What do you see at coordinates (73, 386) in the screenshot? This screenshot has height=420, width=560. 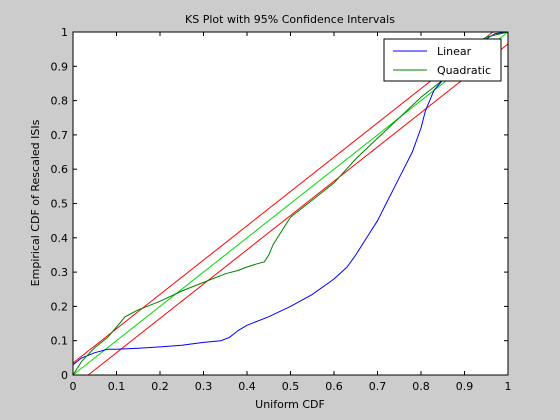 I see `x-tick-label: 0` at bounding box center [73, 386].